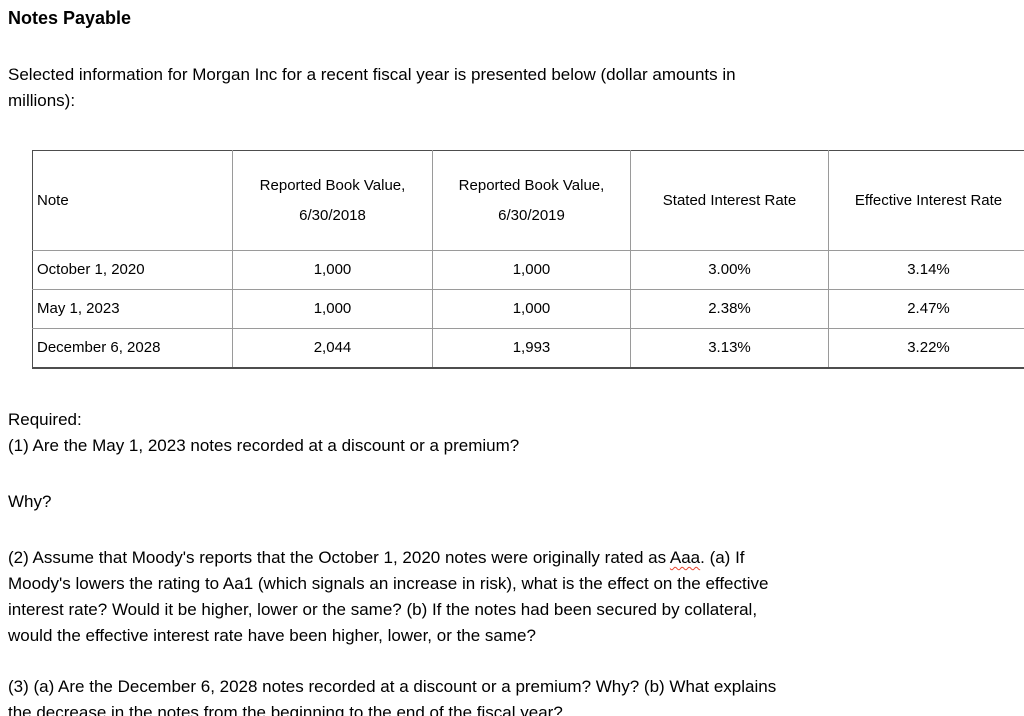  What do you see at coordinates (332, 348) in the screenshot?
I see `book-value-2018: 2,044` at bounding box center [332, 348].